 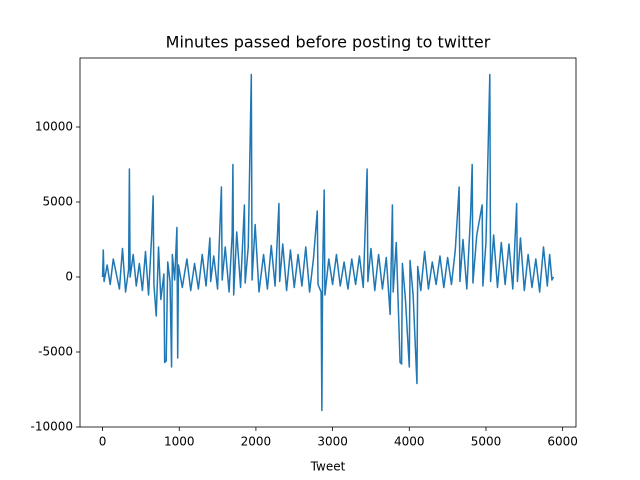 I want to click on y-tick-label: 0, so click(x=69, y=277).